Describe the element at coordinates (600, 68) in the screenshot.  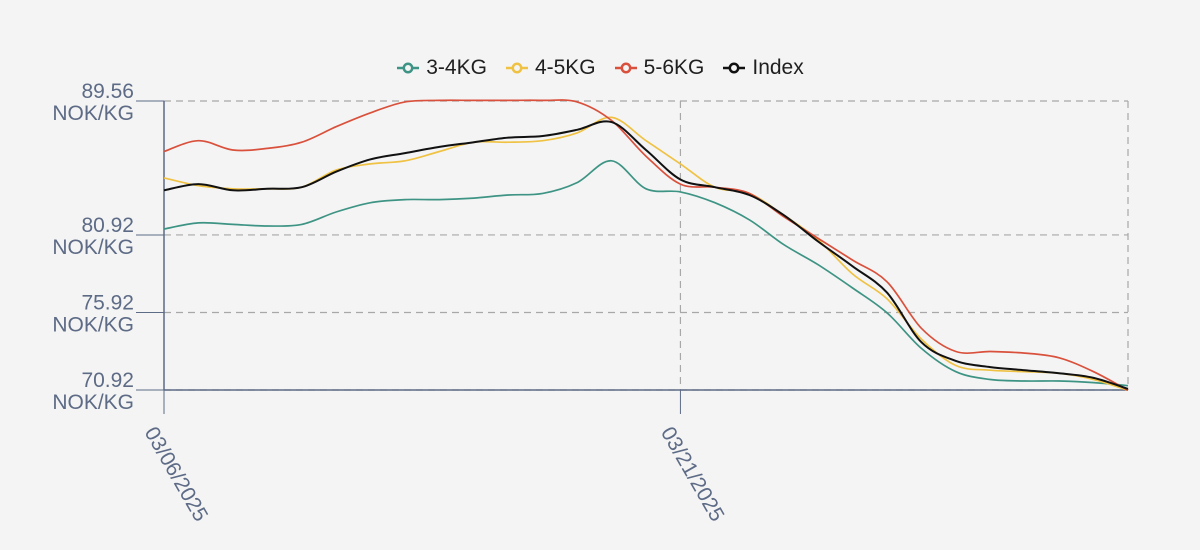
I see `chart-legend: 3-4KG 4-5KG 5-6KG Index` at that location.